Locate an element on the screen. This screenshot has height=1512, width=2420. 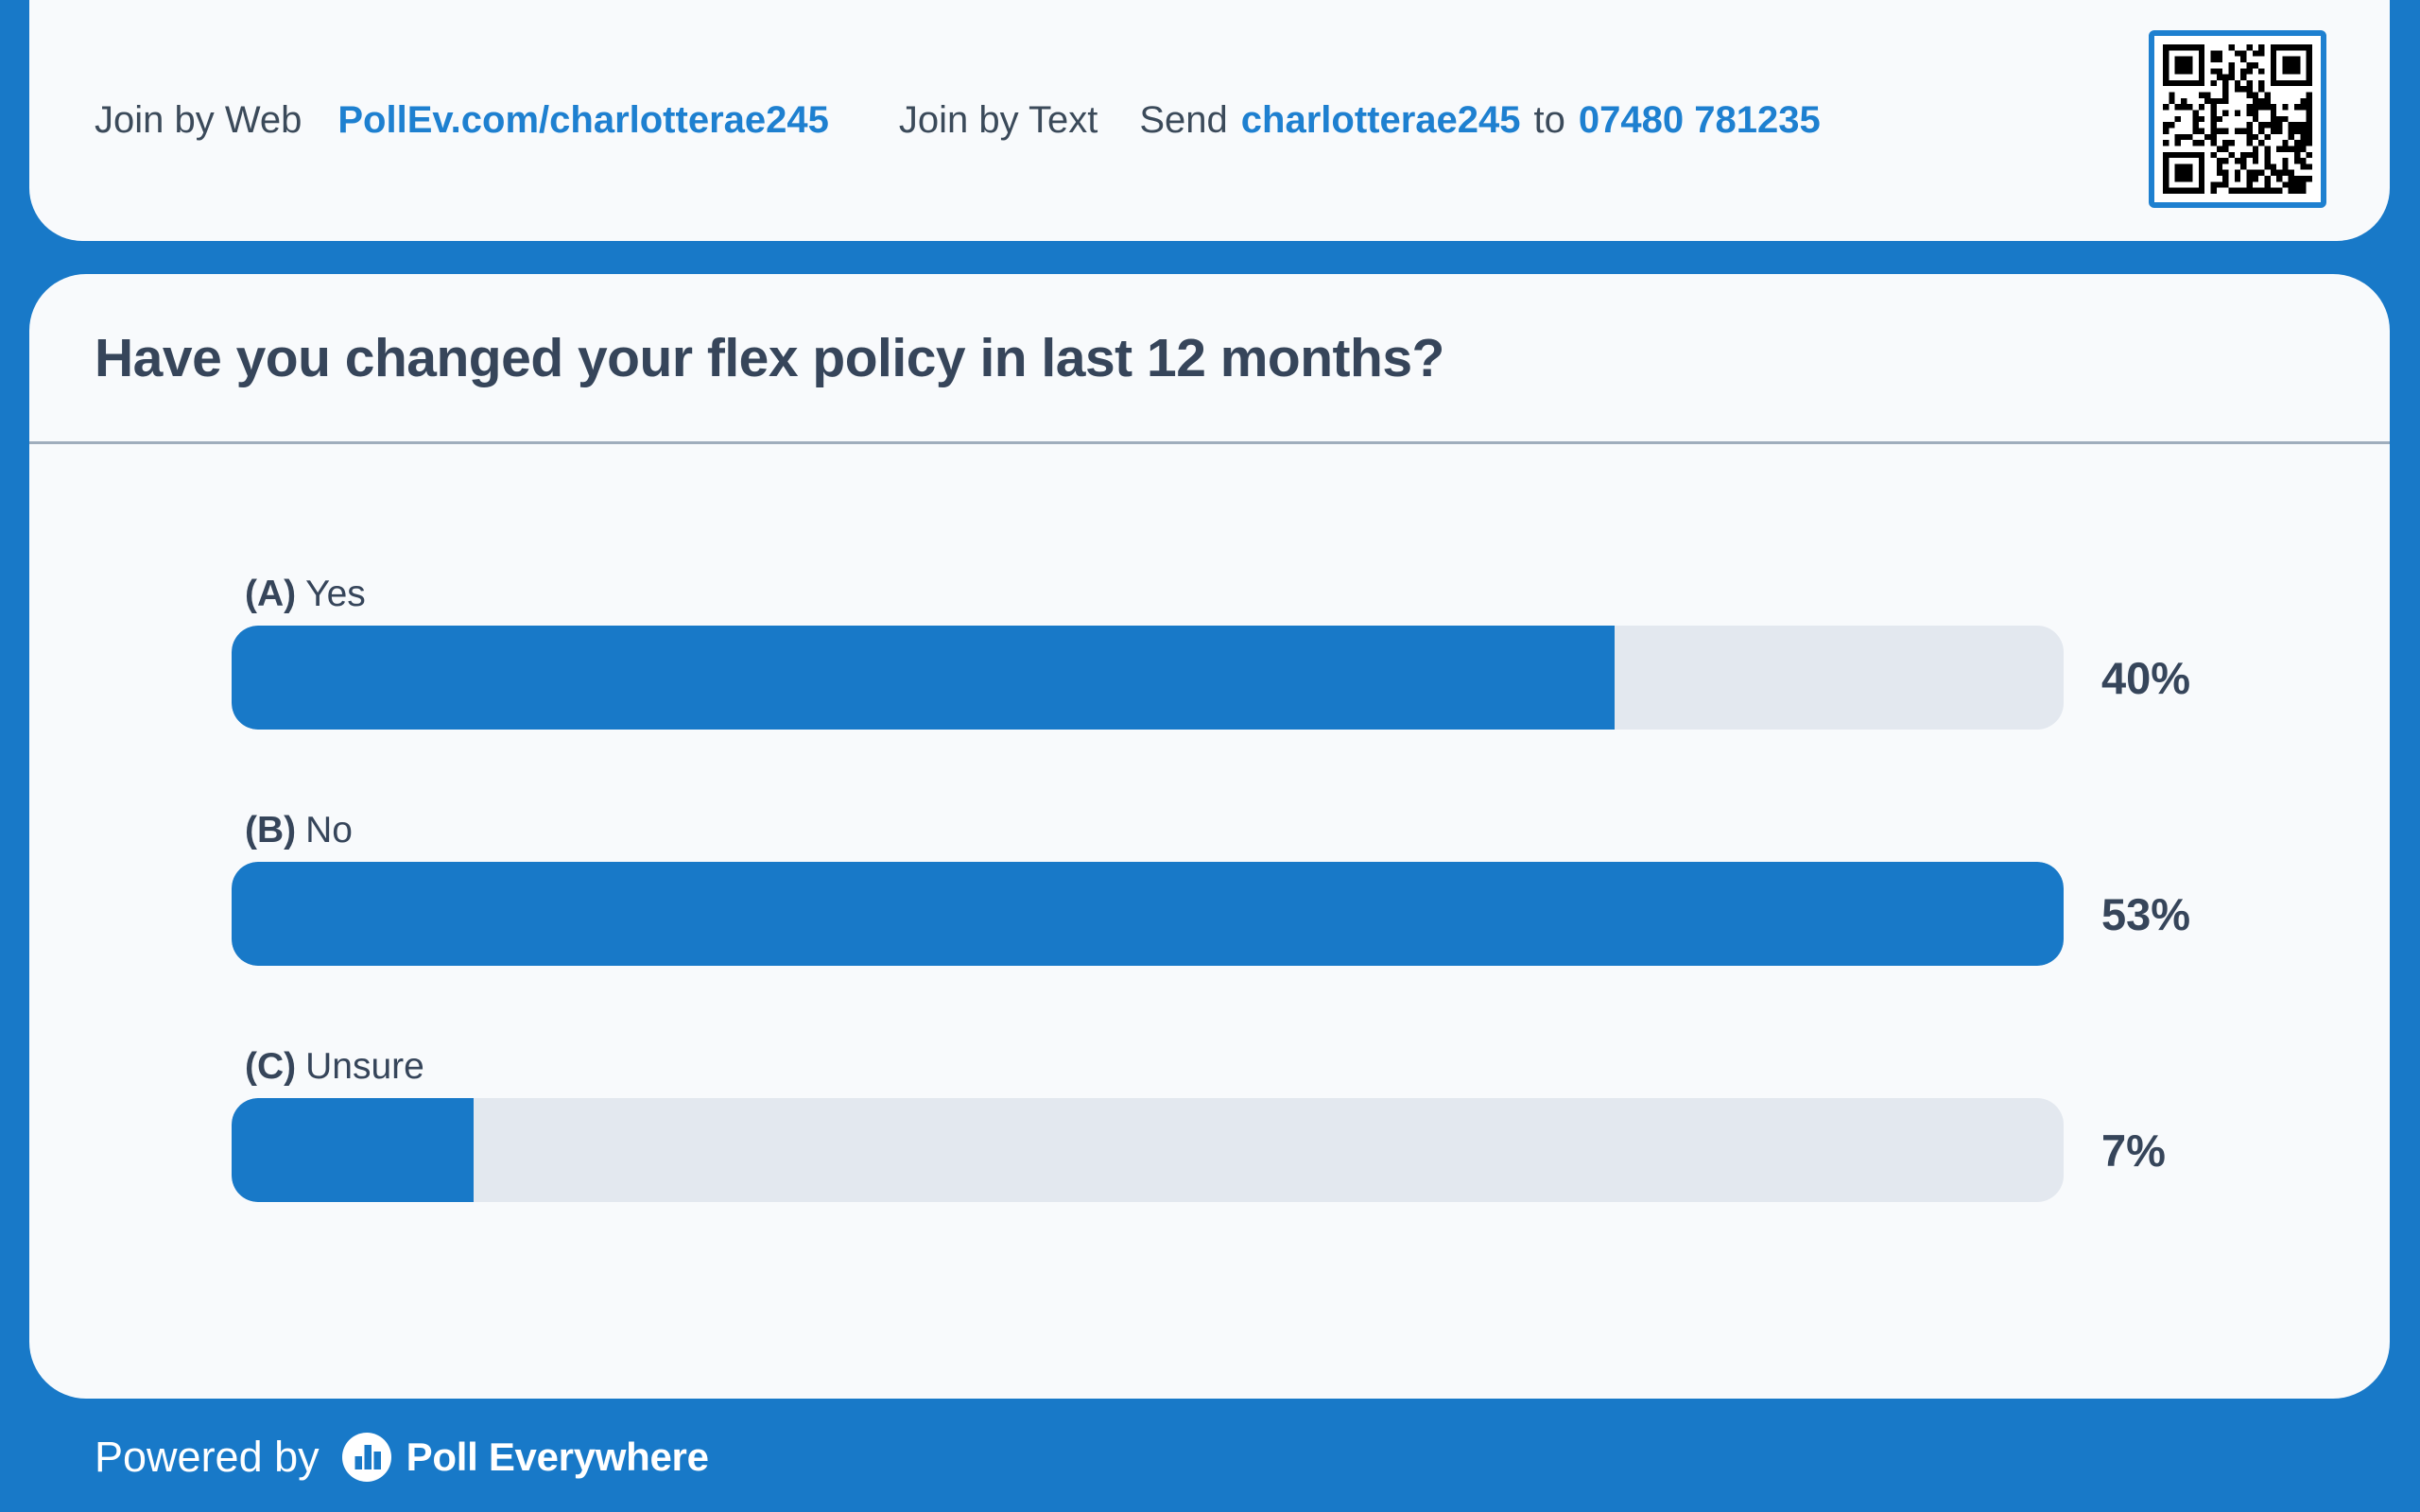
to-word: to is located at coordinates (1549, 120).